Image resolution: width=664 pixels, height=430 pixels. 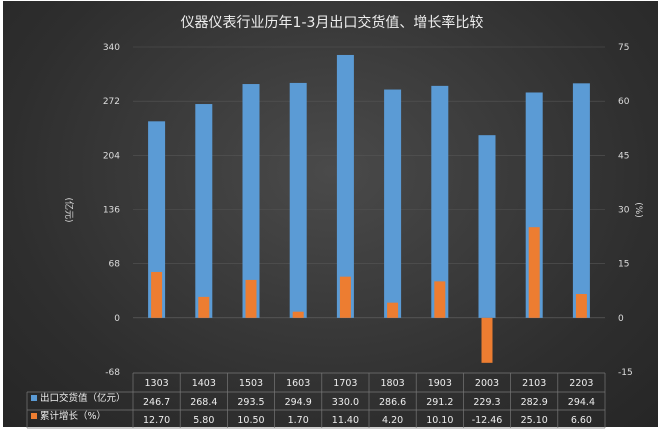 What do you see at coordinates (298, 420) in the screenshot?
I see `data-label-growth: 1.70` at bounding box center [298, 420].